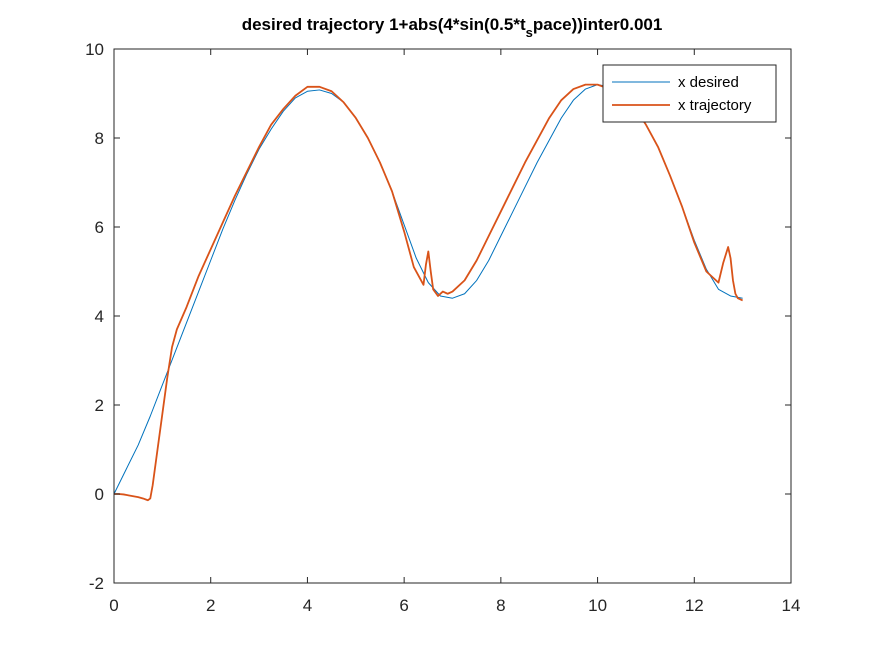  I want to click on x-tick-label: 14, so click(791, 605).